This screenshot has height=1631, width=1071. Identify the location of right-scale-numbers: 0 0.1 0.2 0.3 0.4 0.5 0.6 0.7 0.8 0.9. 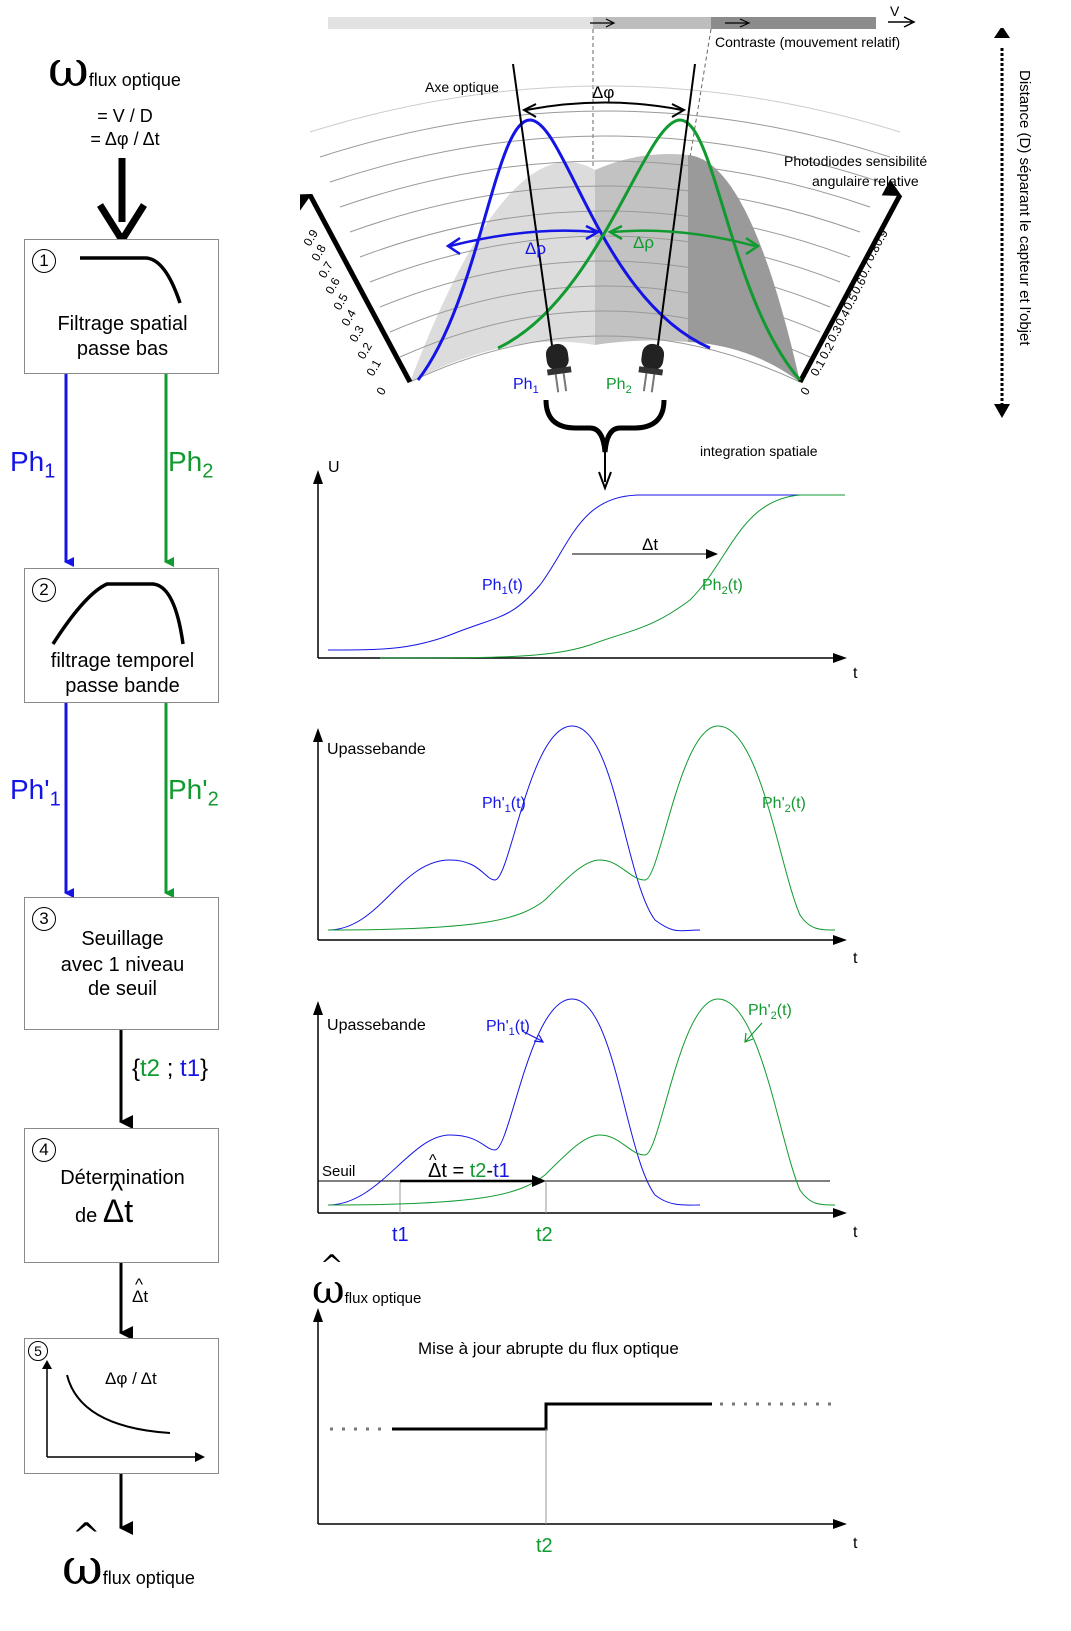
(844, 312).